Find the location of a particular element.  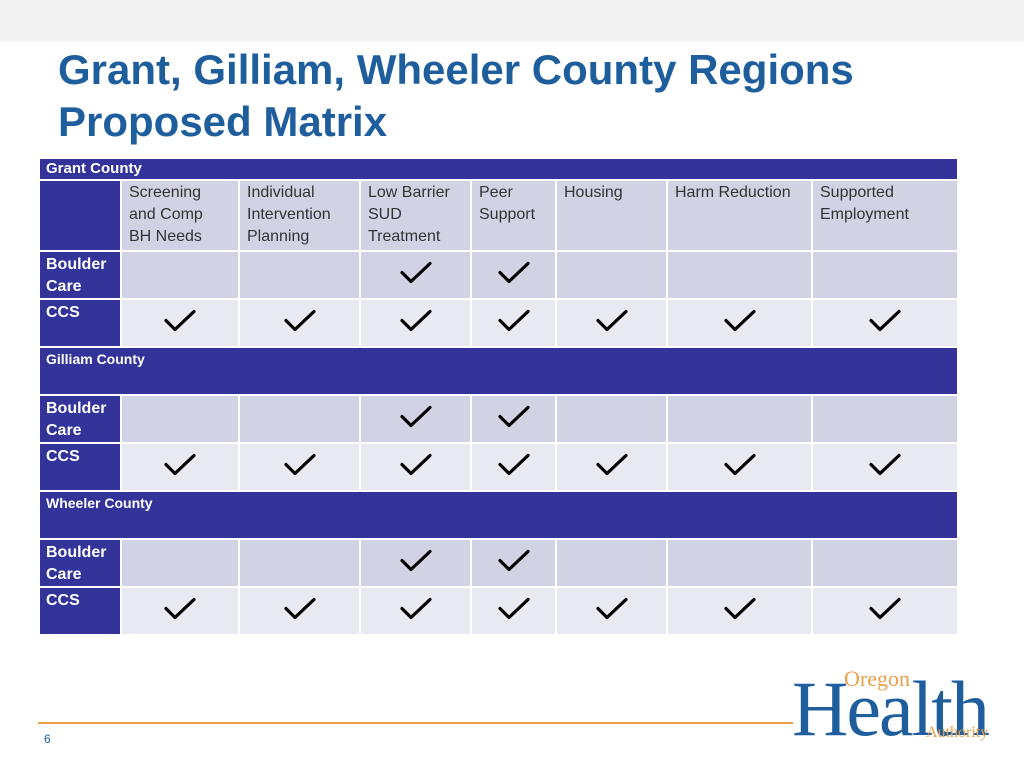

col-header-low-barrier: Low Barrier SUD Treatment is located at coordinates (415, 215).